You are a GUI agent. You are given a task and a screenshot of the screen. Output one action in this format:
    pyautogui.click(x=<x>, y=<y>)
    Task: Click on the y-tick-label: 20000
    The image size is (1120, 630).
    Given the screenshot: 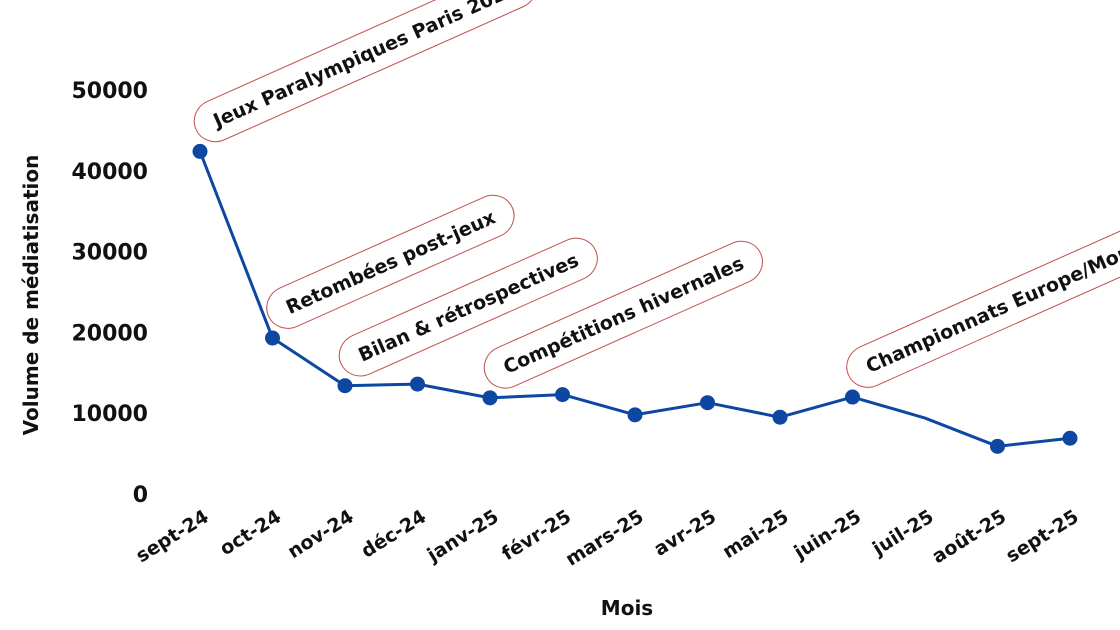 What is the action you would take?
    pyautogui.click(x=109, y=333)
    